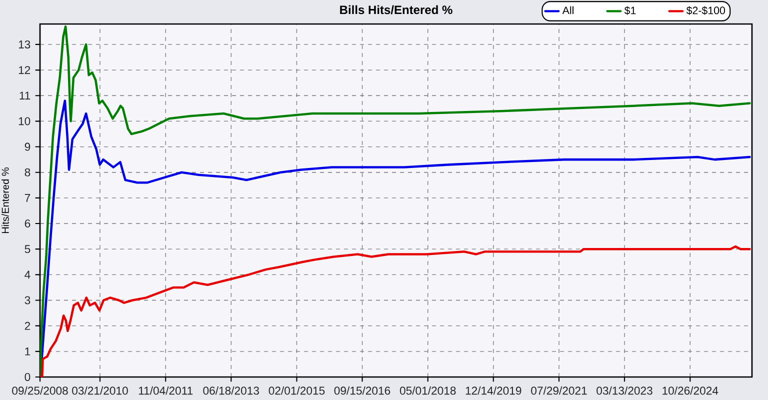 This screenshot has width=768, height=400. I want to click on x-tick-label: 06/18/2013, so click(231, 390).